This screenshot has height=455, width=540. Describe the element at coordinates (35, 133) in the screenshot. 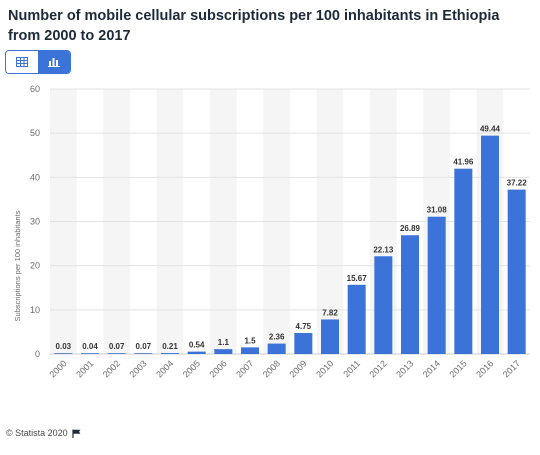

I see `y-tick-label: 50` at that location.